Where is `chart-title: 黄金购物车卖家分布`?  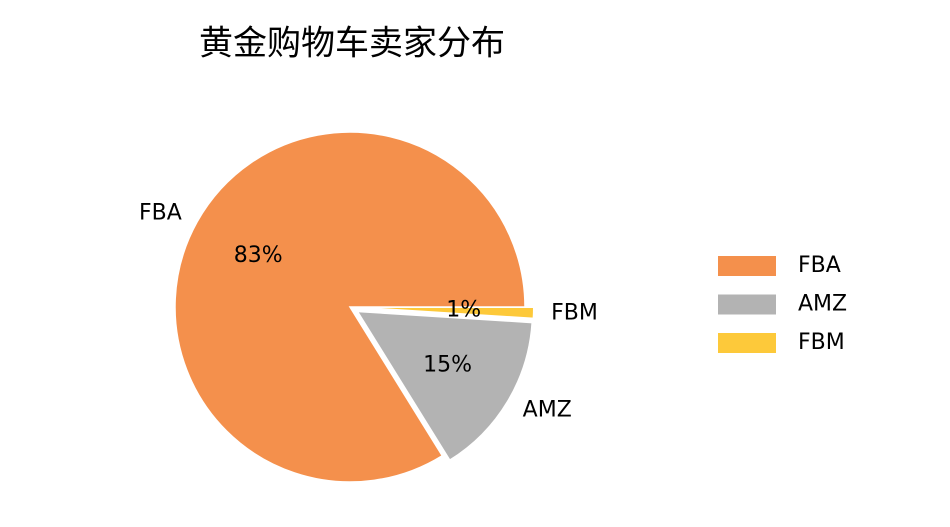
chart-title: 黄金购物车卖家分布 is located at coordinates (352, 44).